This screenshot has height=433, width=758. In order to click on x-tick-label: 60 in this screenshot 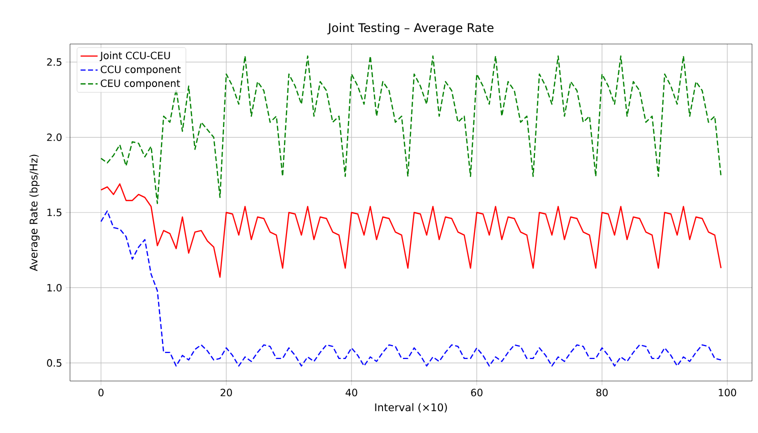, I will do `click(476, 392)`.